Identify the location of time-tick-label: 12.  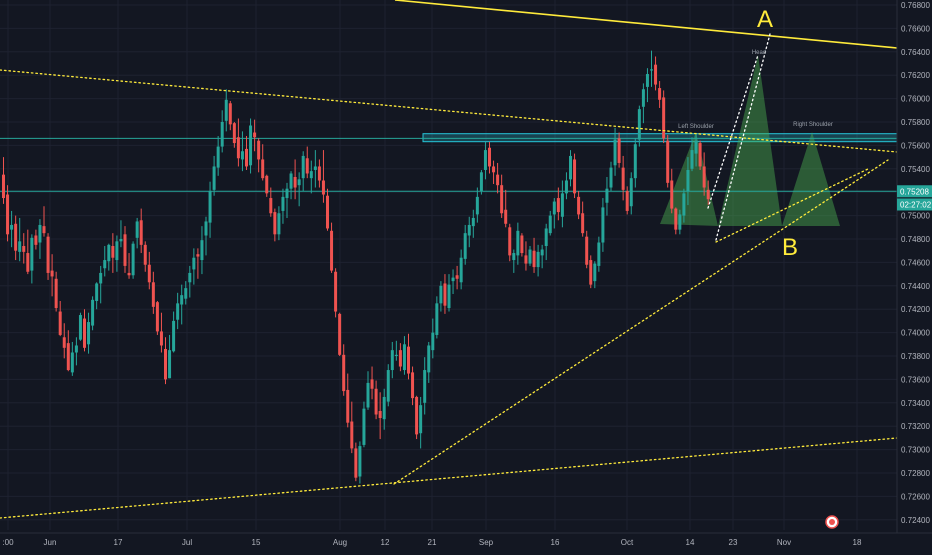
(385, 542).